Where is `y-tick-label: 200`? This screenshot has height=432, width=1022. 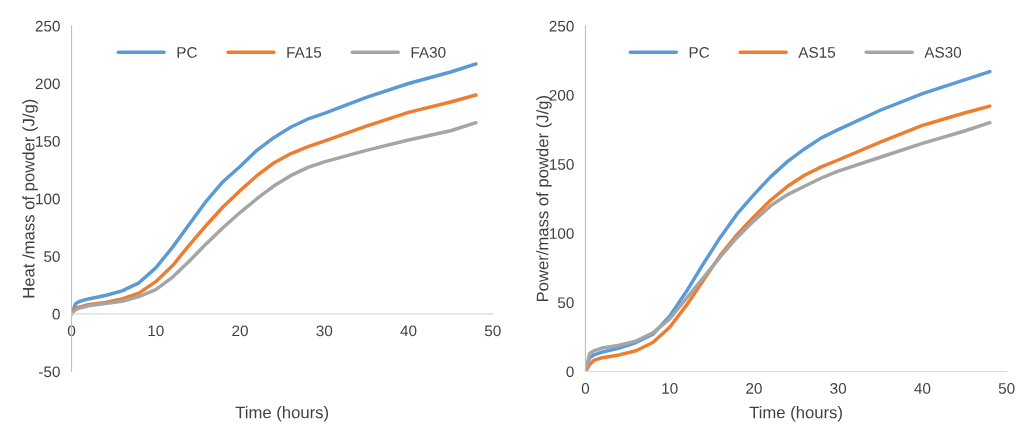
y-tick-label: 200 is located at coordinates (47, 84).